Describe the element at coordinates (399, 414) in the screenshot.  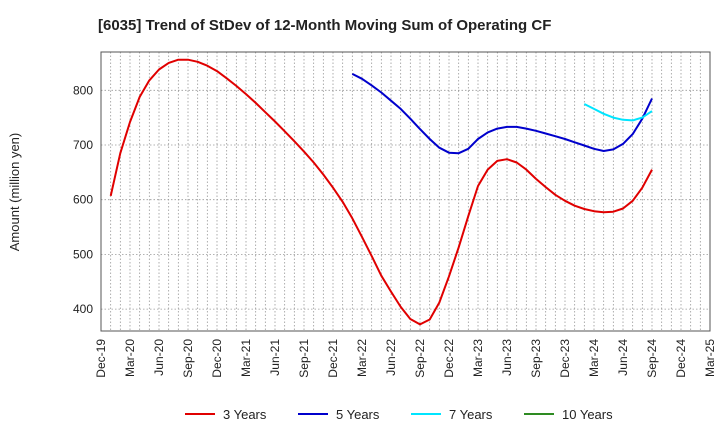
I see `legend: 3 Years 5 Years 7 Years 10 Years` at that location.